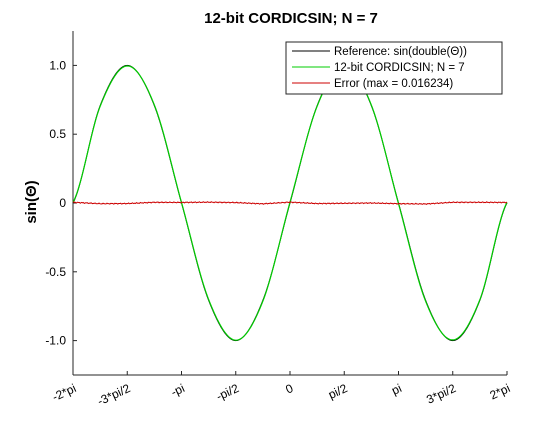 The height and width of the screenshot is (425, 560). I want to click on x-tick-label: -pi/2, so click(227, 392).